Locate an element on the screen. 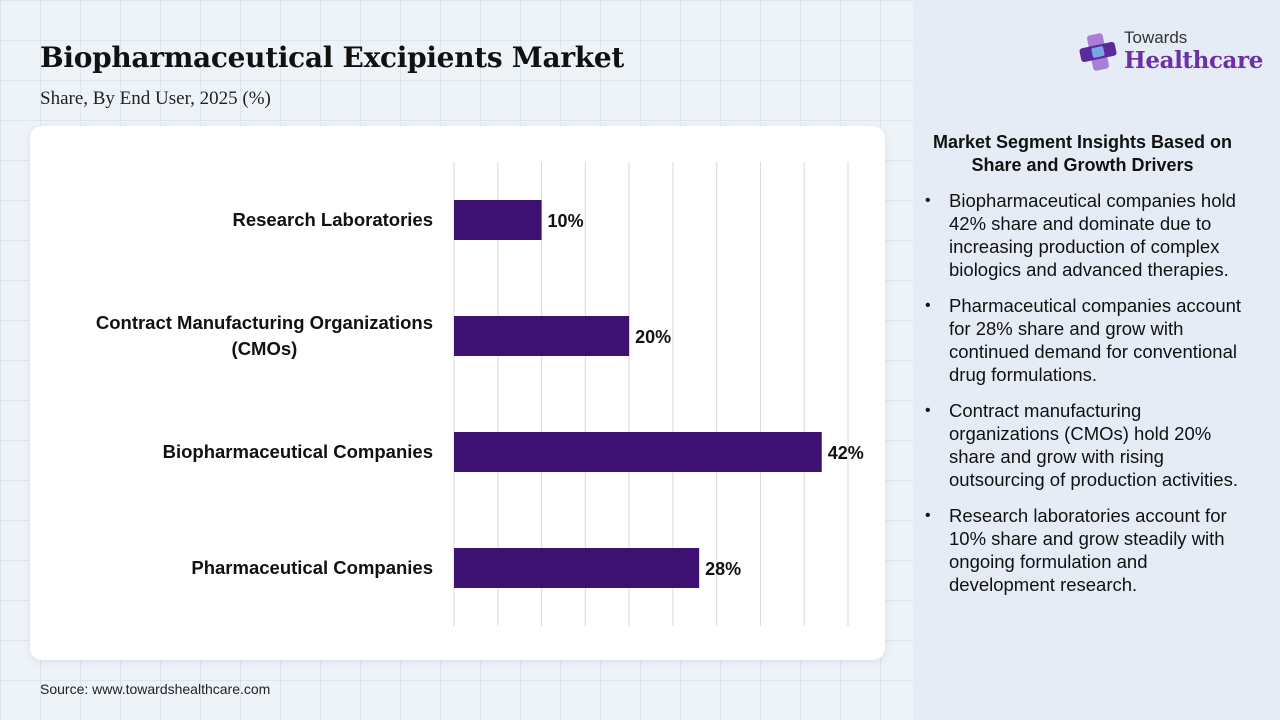  category-label: Pharmaceutical Companies is located at coordinates (312, 567).